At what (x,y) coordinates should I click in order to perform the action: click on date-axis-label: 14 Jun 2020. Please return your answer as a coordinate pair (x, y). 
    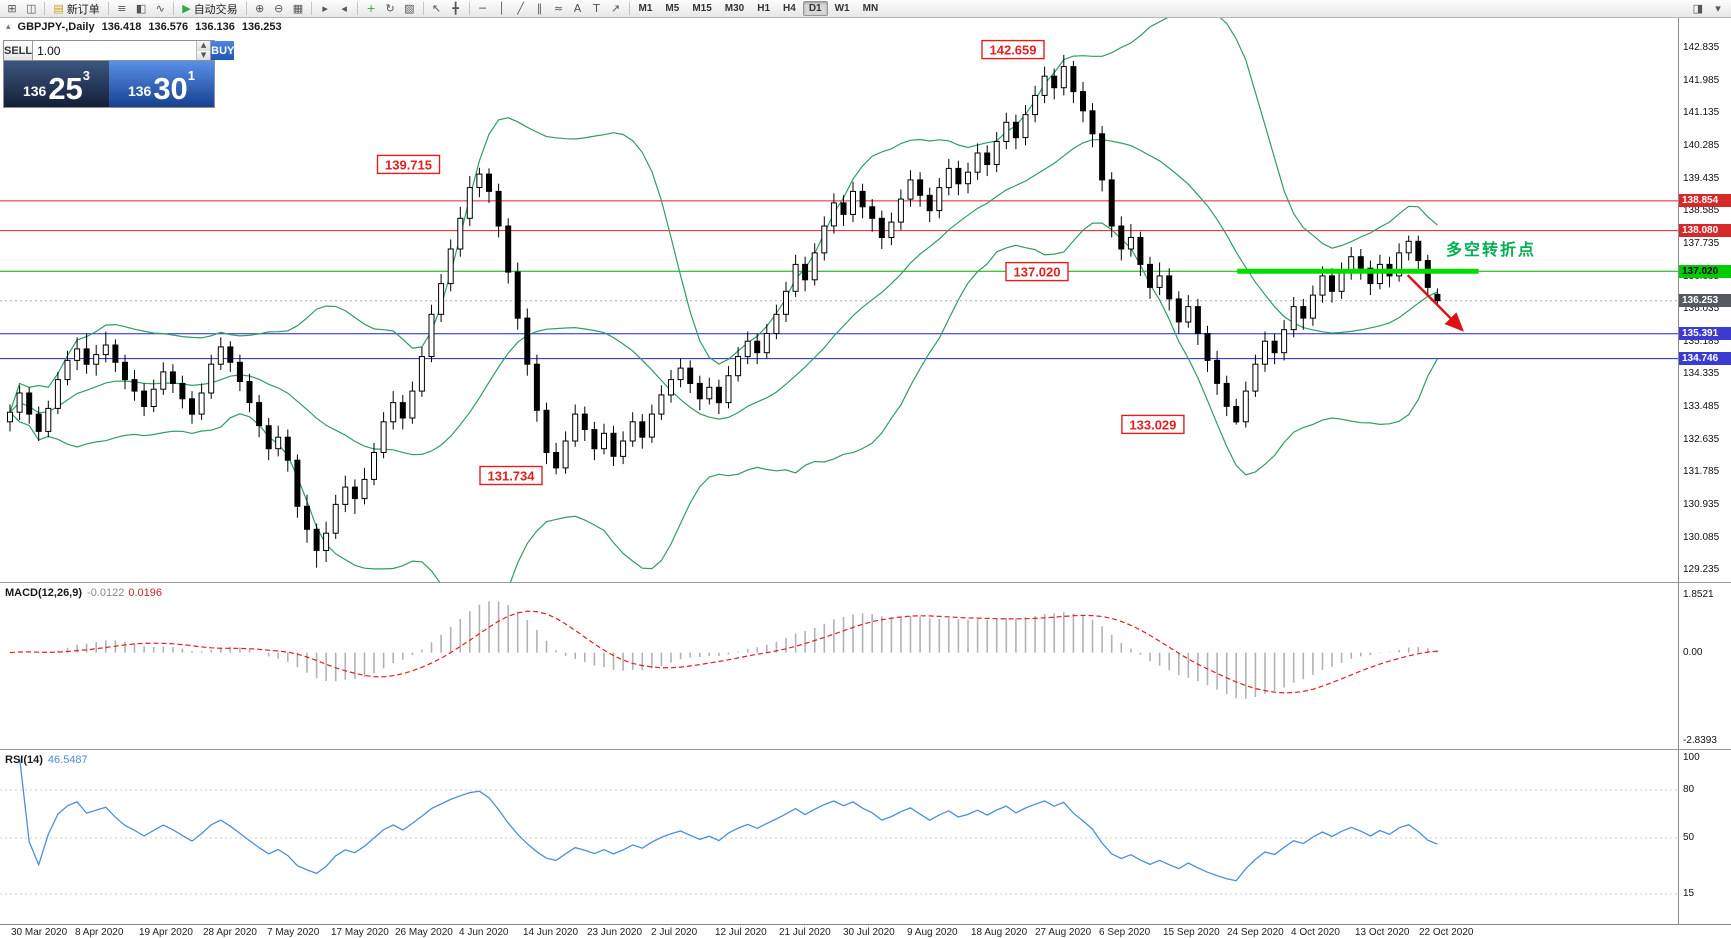
    Looking at the image, I should click on (551, 932).